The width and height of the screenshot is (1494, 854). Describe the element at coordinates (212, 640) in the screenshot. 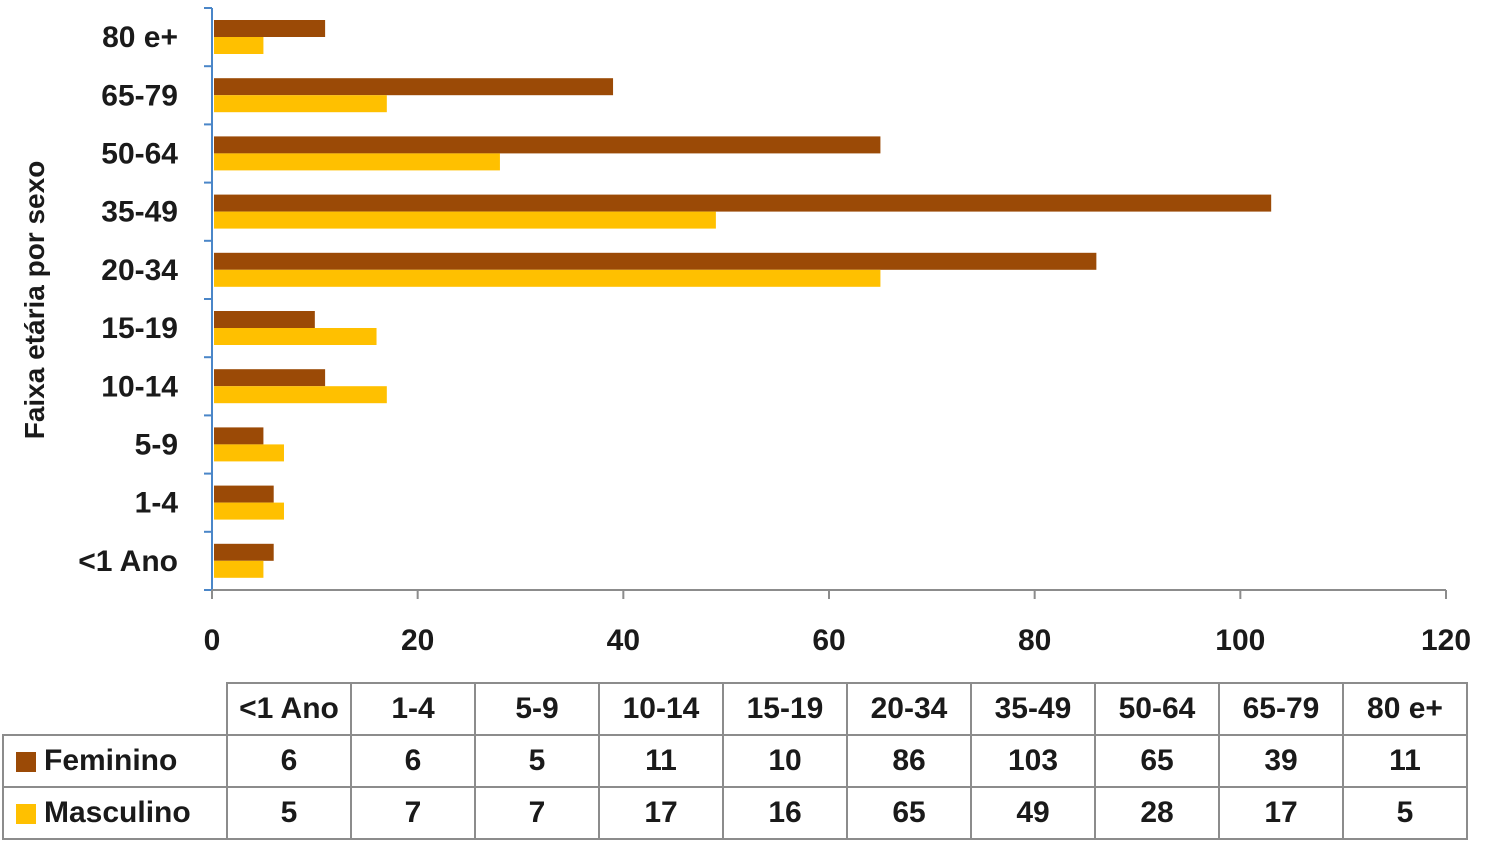

I see `x-tick-label: 0` at that location.